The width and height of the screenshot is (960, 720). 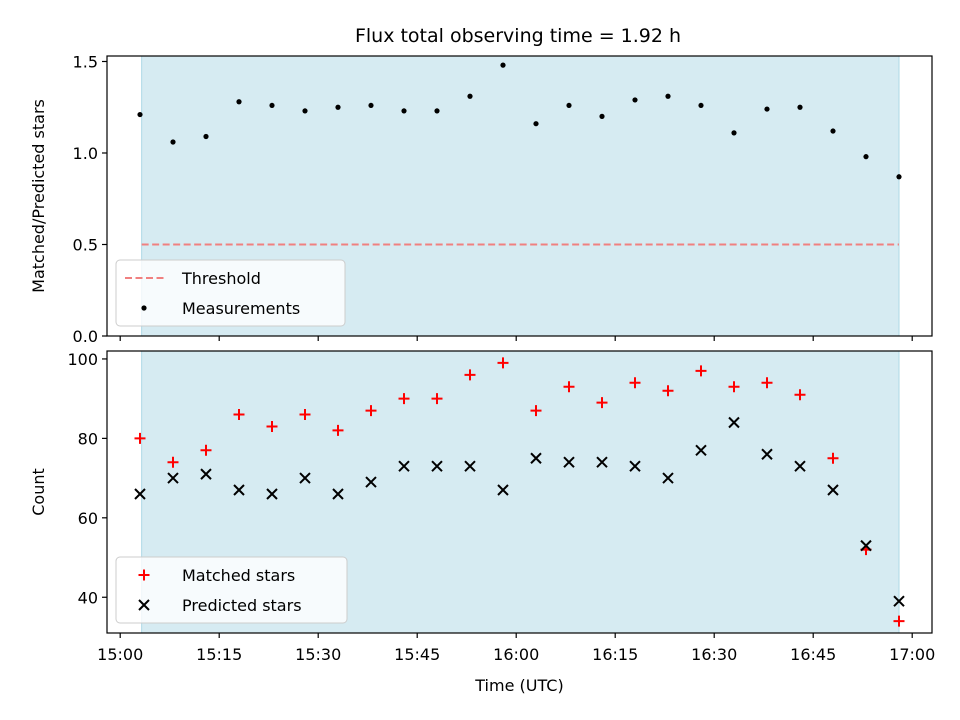 What do you see at coordinates (85, 244) in the screenshot?
I see `y-tick-label: 0.5` at bounding box center [85, 244].